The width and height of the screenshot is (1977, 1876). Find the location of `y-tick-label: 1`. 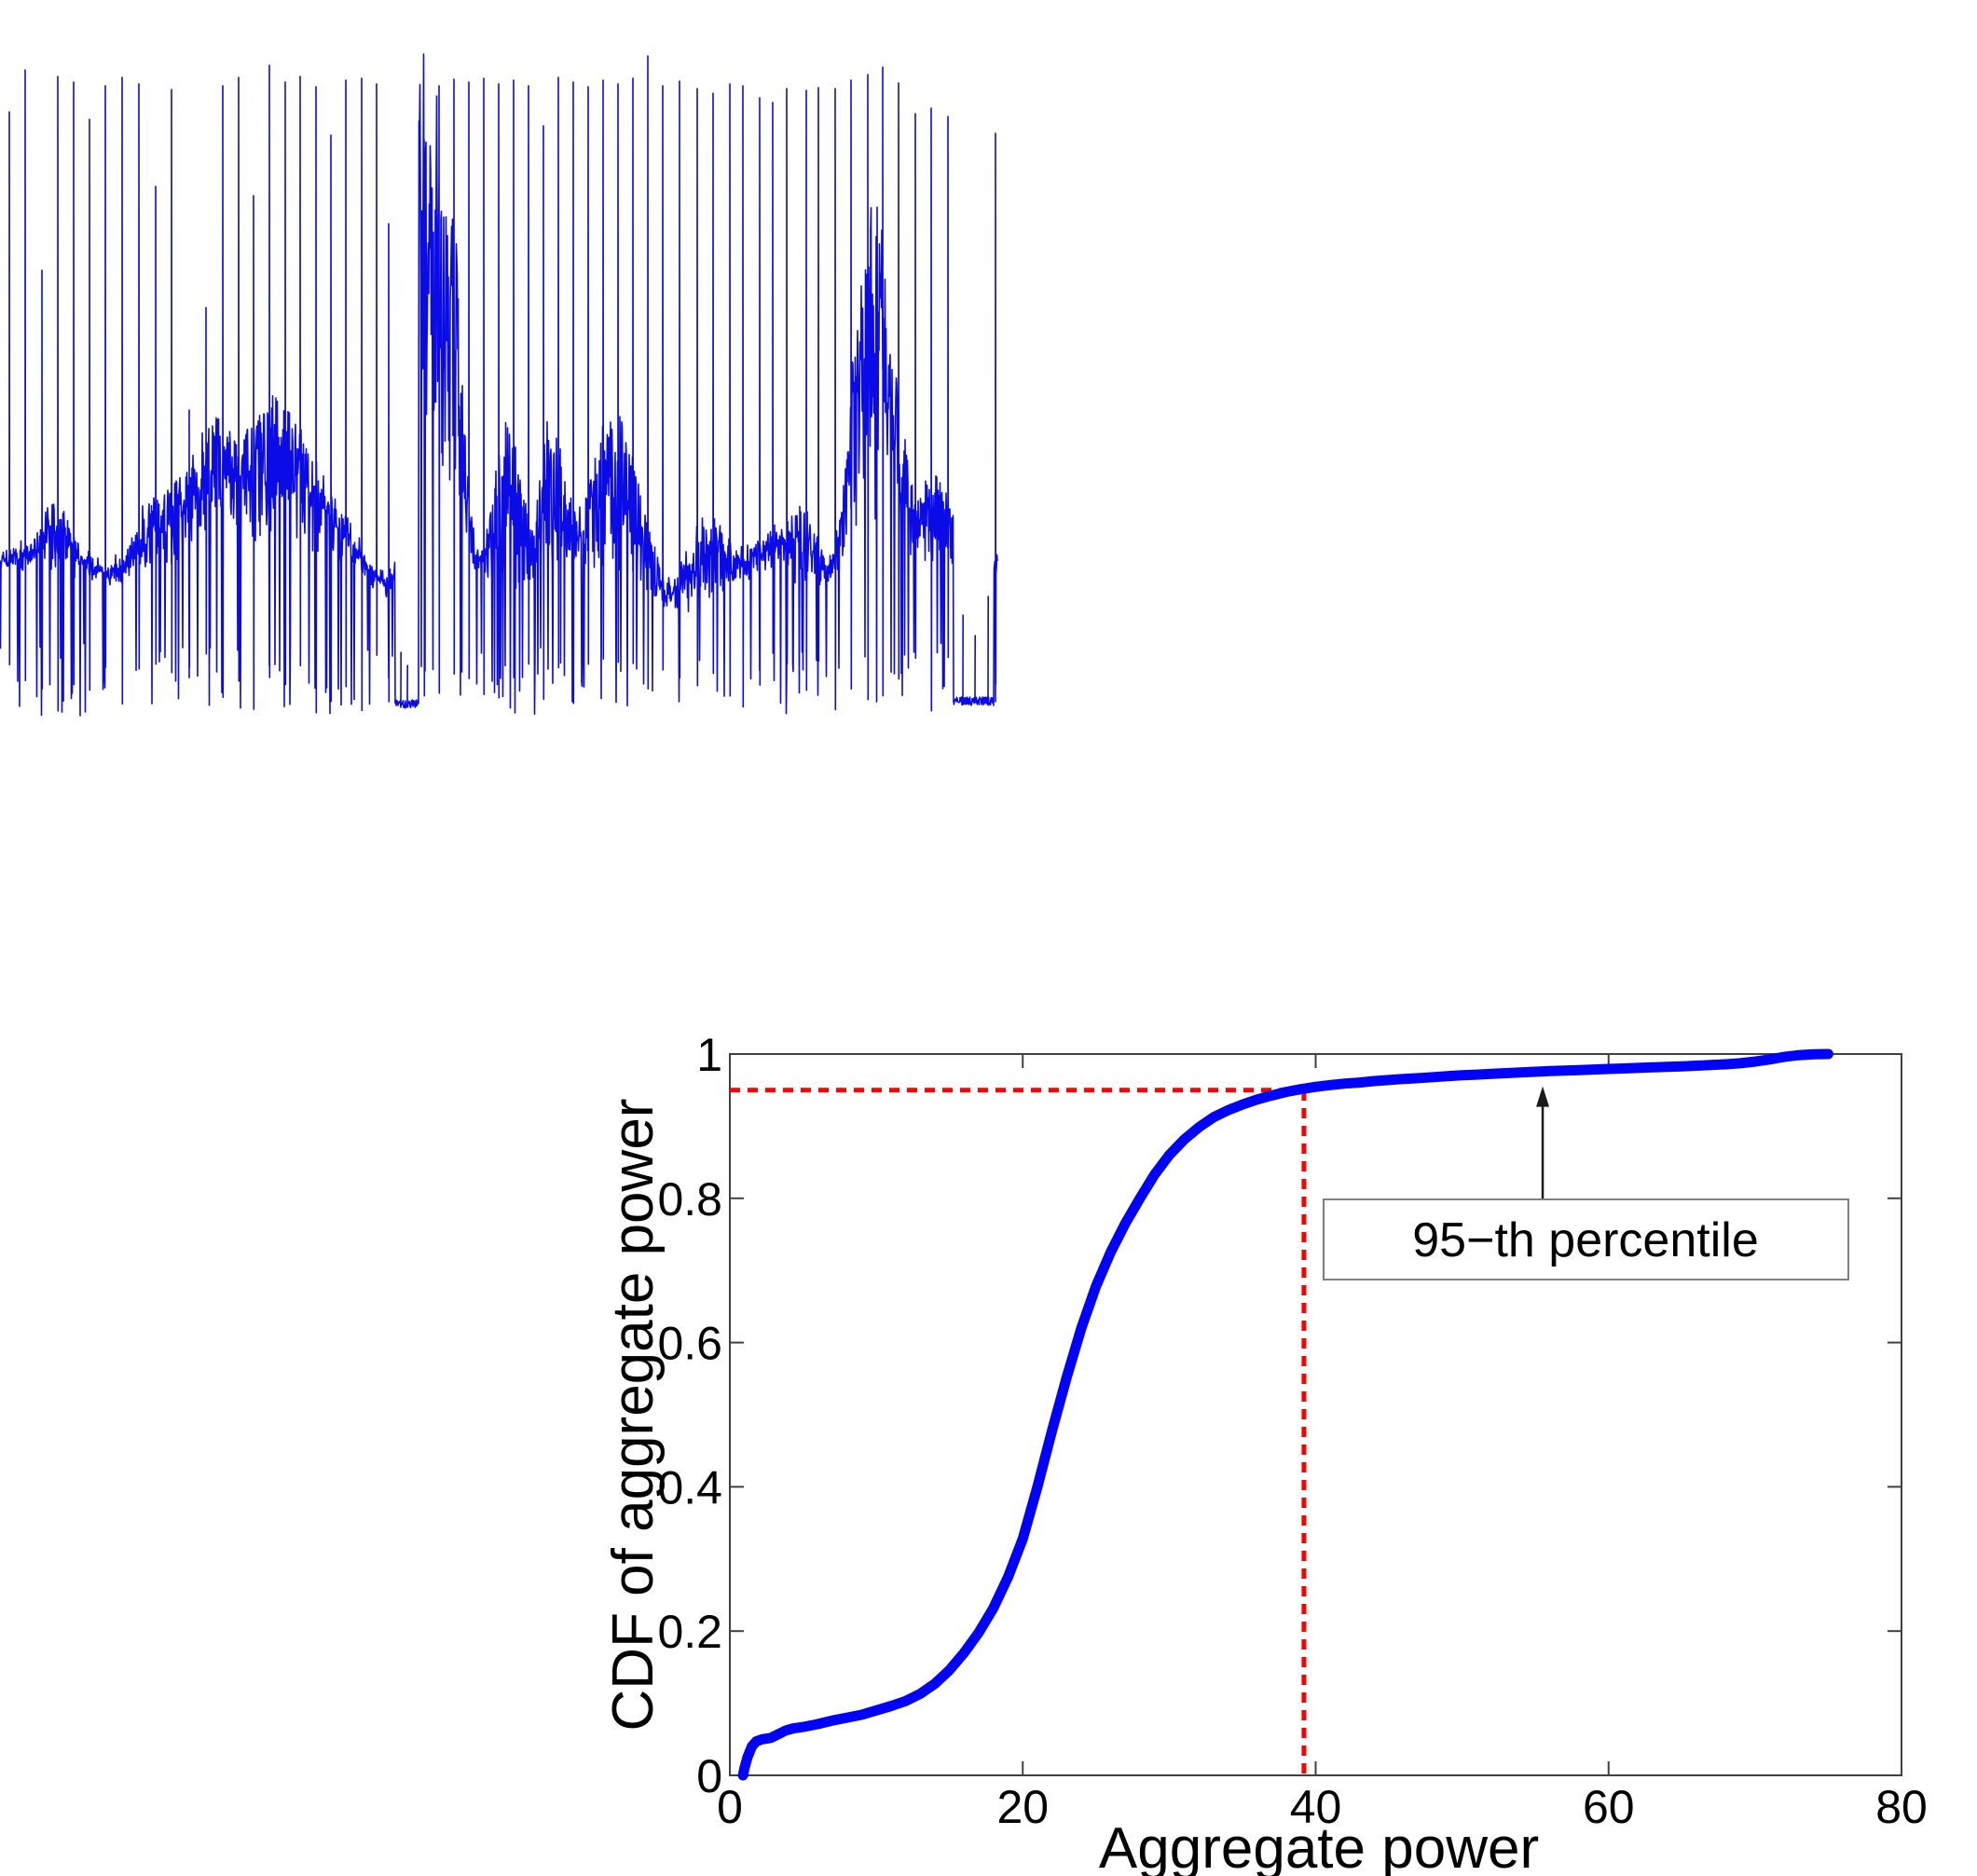

y-tick-label: 1 is located at coordinates (709, 1055).